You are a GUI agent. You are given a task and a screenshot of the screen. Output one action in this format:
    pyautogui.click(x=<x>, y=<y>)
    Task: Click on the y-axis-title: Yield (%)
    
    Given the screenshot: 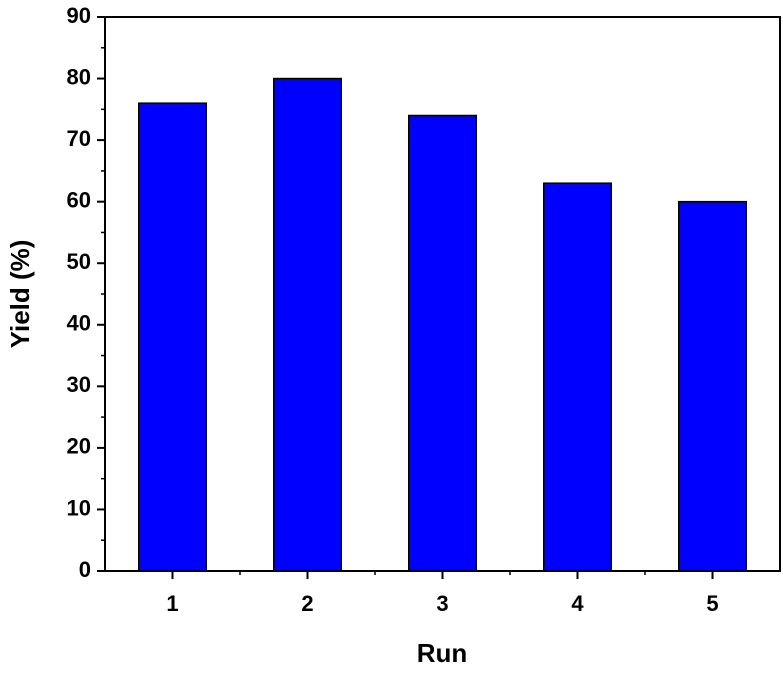 What is the action you would take?
    pyautogui.click(x=20, y=294)
    